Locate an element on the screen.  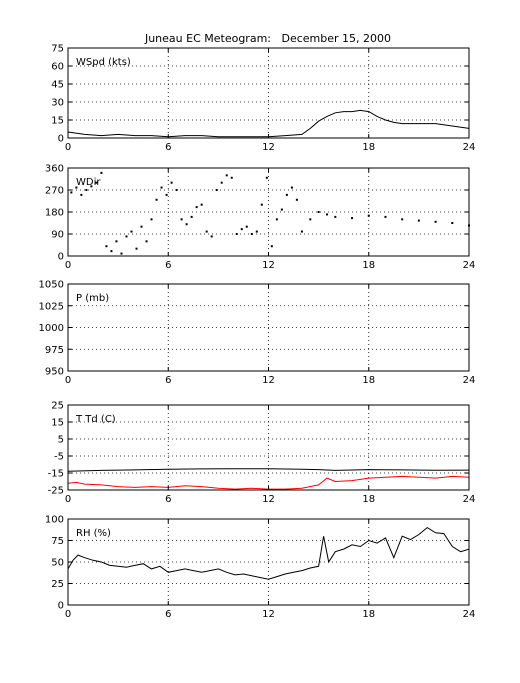
y-tick-label: 1050 is located at coordinates (51, 285).